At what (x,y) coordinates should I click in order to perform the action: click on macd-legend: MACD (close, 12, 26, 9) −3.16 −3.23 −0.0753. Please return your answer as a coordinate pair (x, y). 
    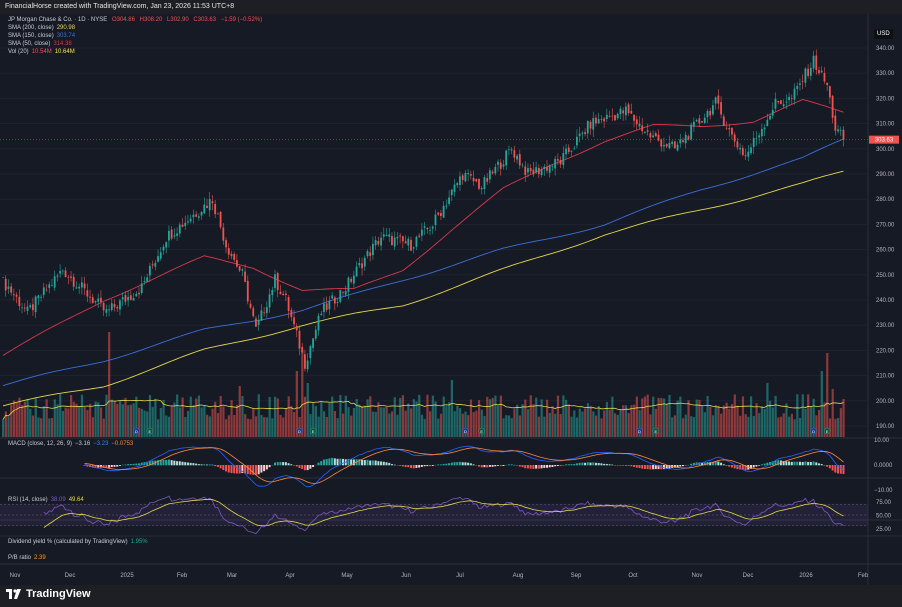
    Looking at the image, I should click on (72, 444).